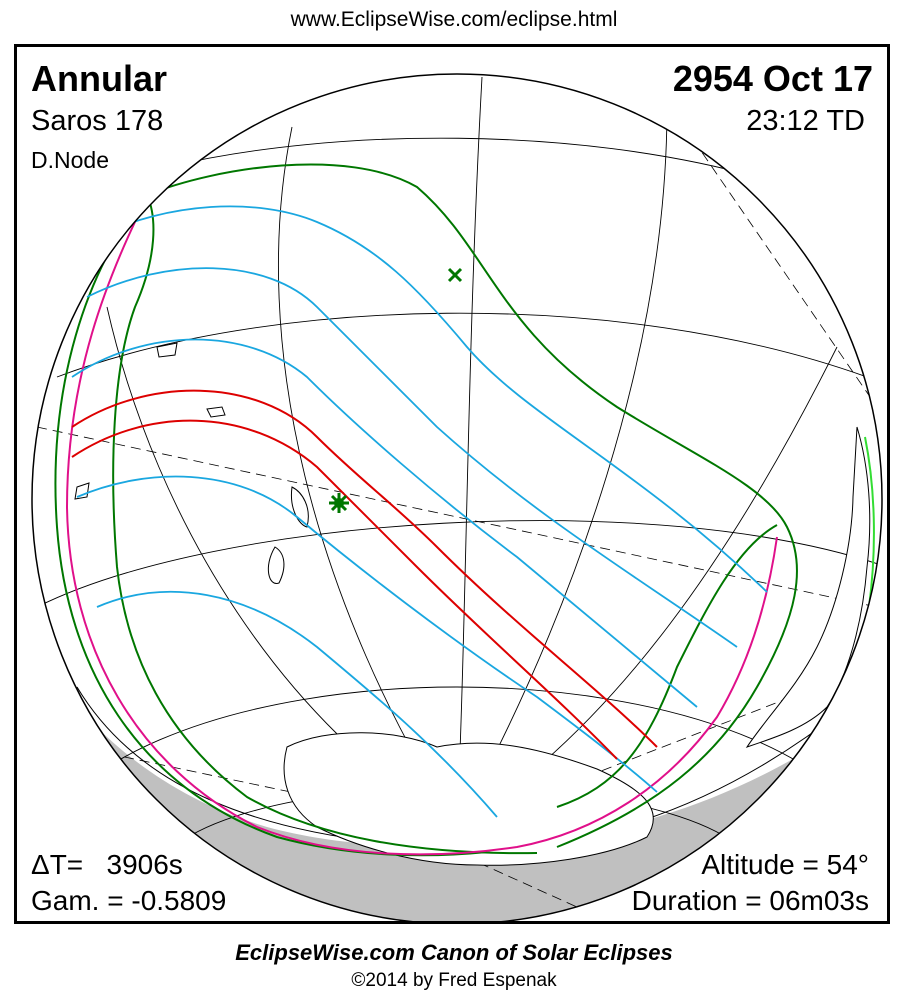 Image resolution: width=908 pixels, height=1004 pixels. Describe the element at coordinates (667, 666) in the screenshot. I see `penumbral-loop-east` at that location.